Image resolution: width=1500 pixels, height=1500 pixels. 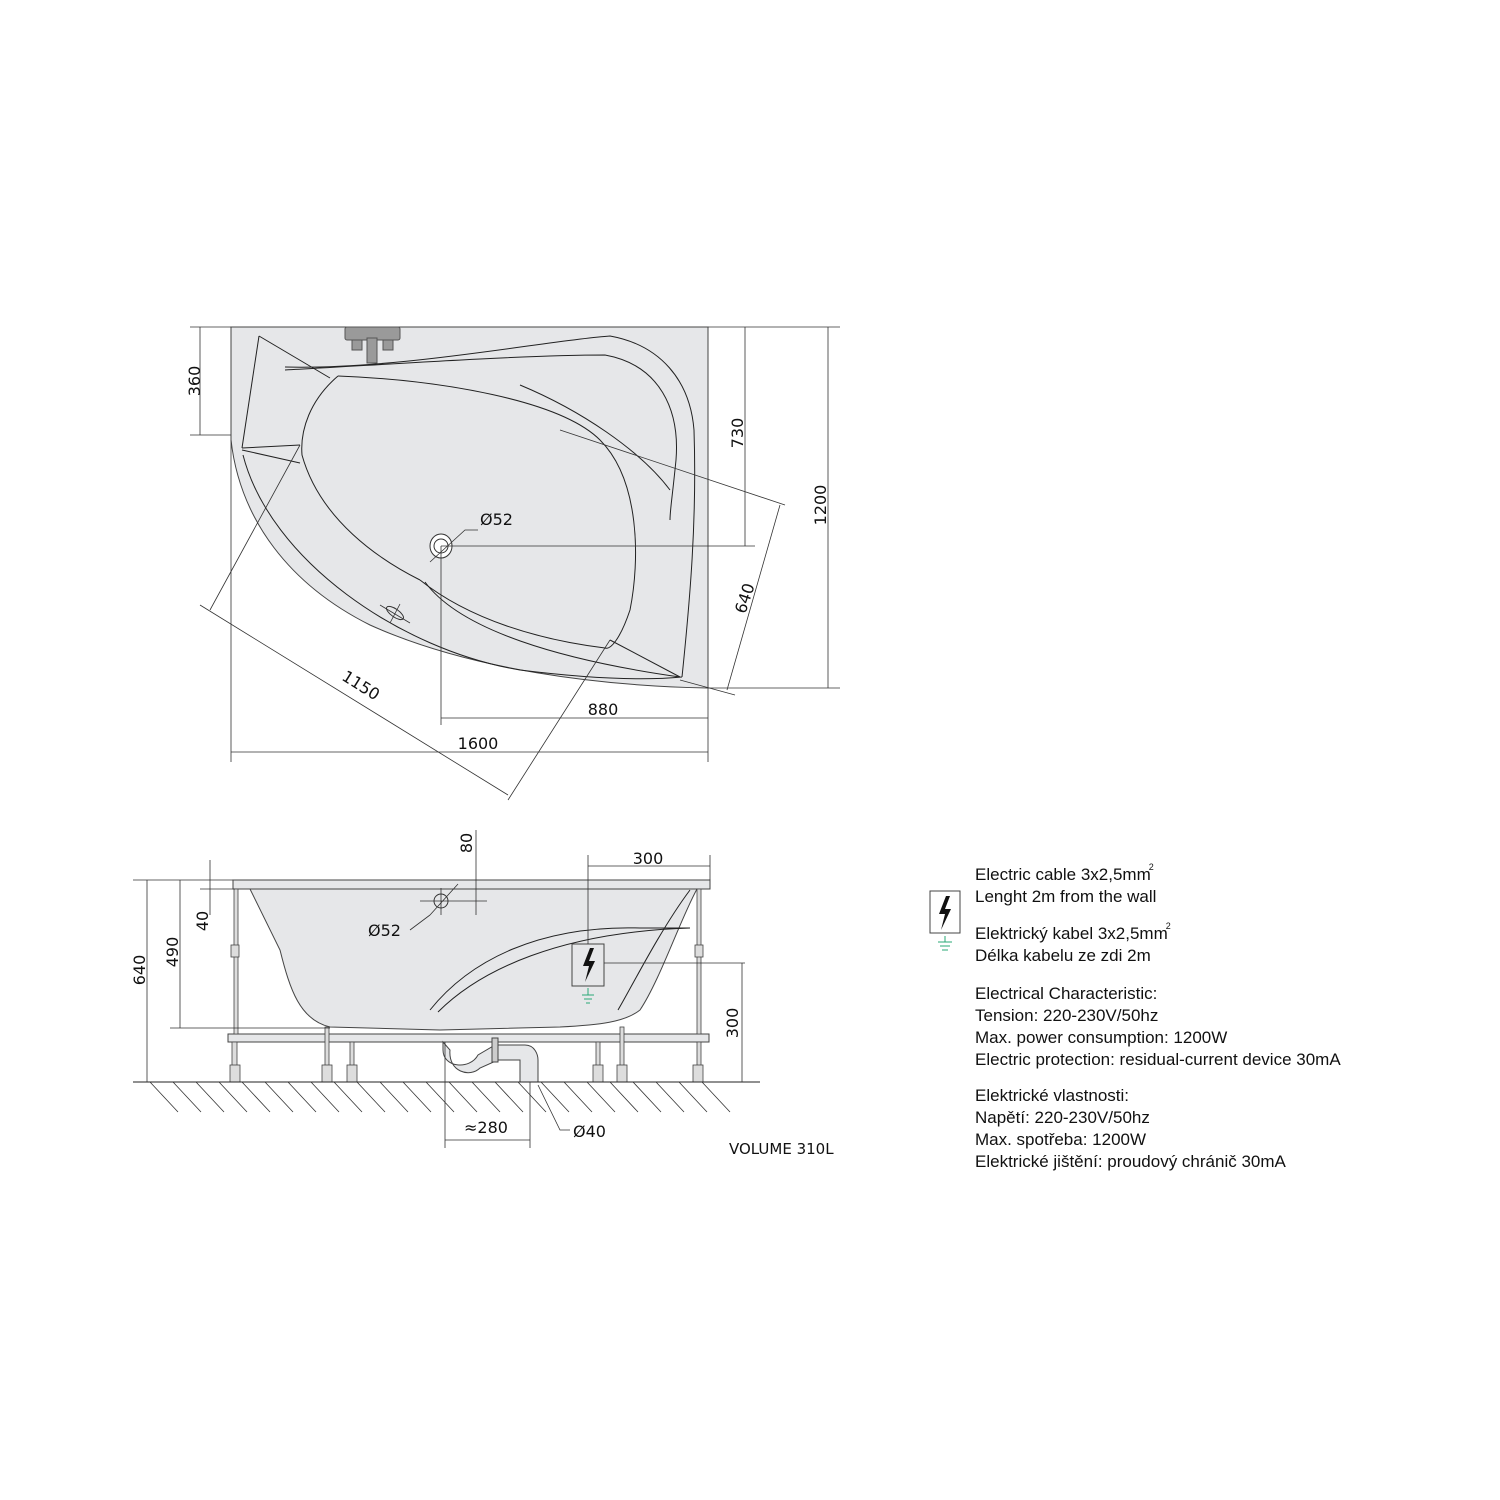 What do you see at coordinates (361, 685) in the screenshot?
I see `dim-1150: 1150` at bounding box center [361, 685].